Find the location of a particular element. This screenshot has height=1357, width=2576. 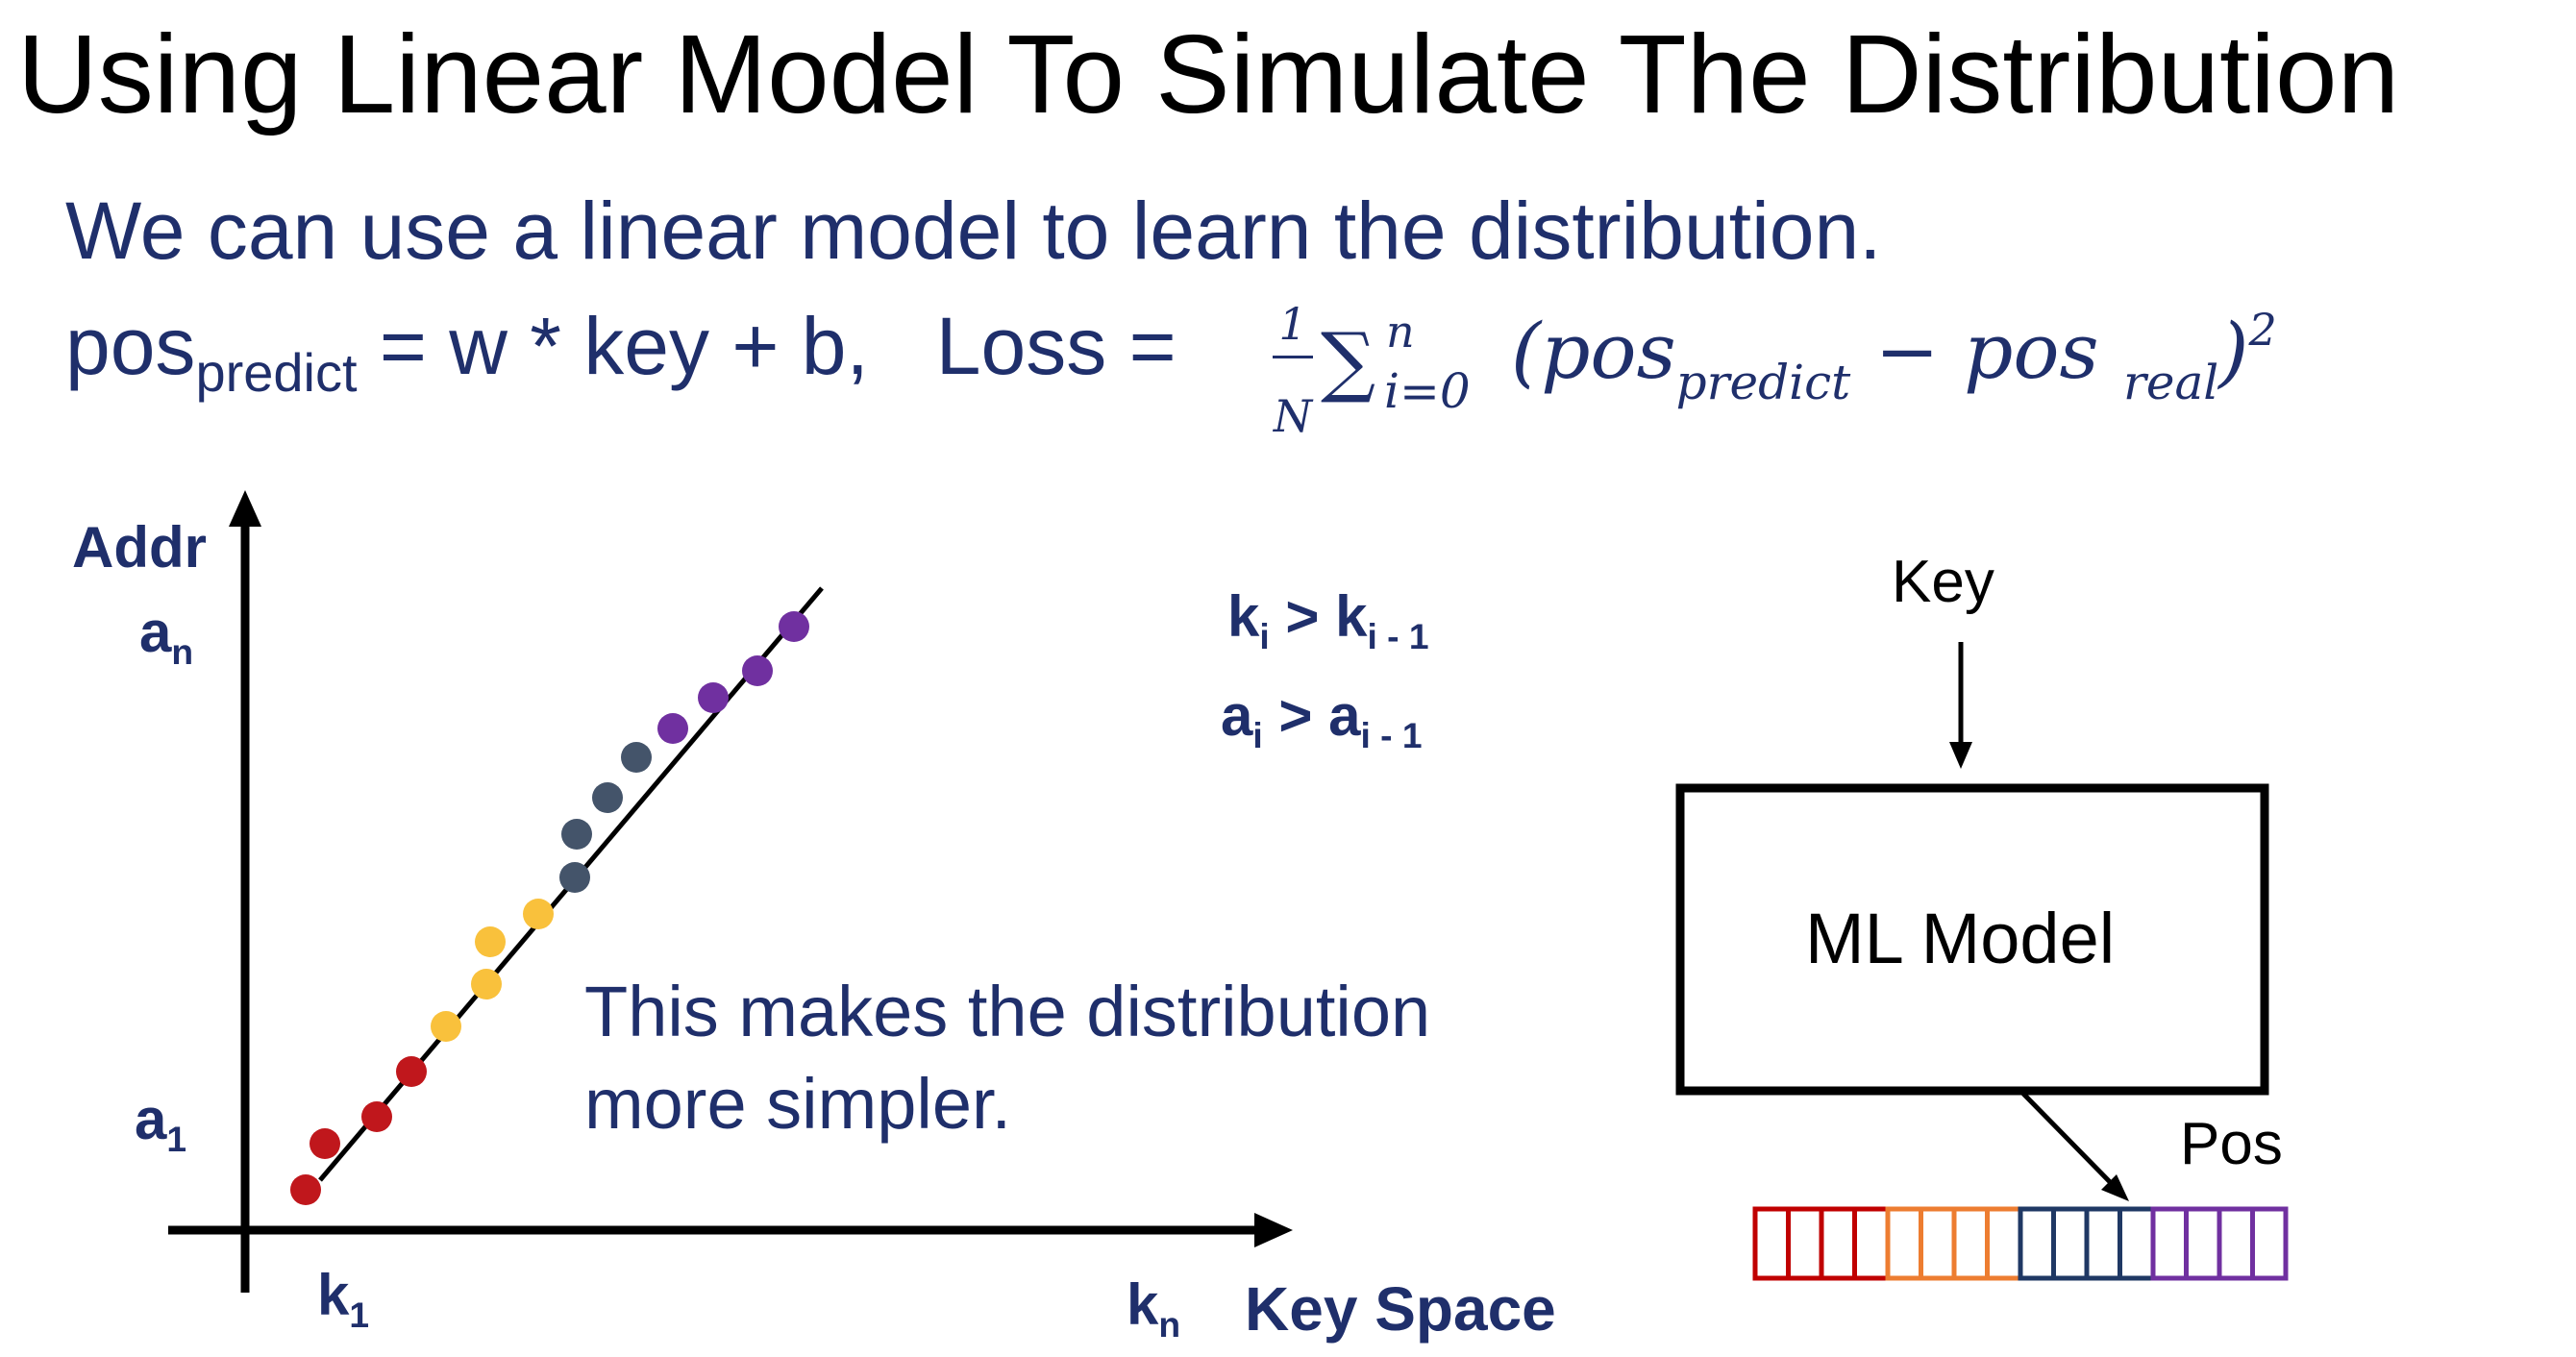

x-axis-label: Key Space is located at coordinates (1401, 1309).